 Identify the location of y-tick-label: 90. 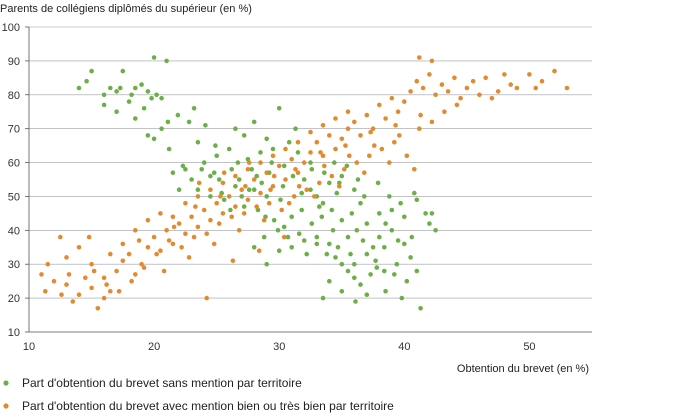
(14, 62).